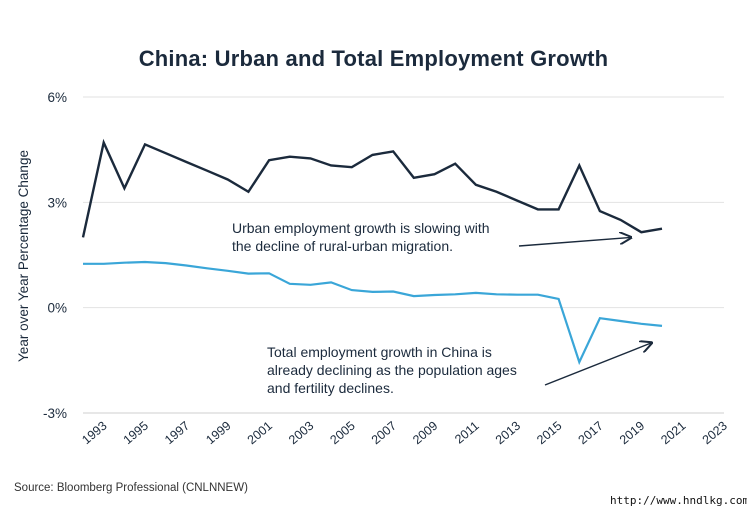 The height and width of the screenshot is (509, 747). What do you see at coordinates (585, 311) in the screenshot?
I see `annotation-arrows` at bounding box center [585, 311].